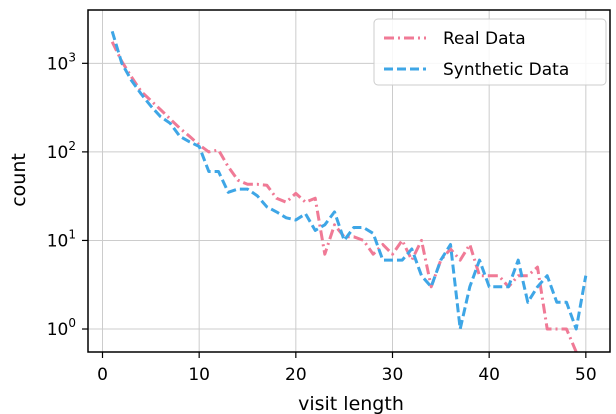 The image size is (616, 414). I want to click on legend: Real Data Synthetic Data, so click(490, 52).